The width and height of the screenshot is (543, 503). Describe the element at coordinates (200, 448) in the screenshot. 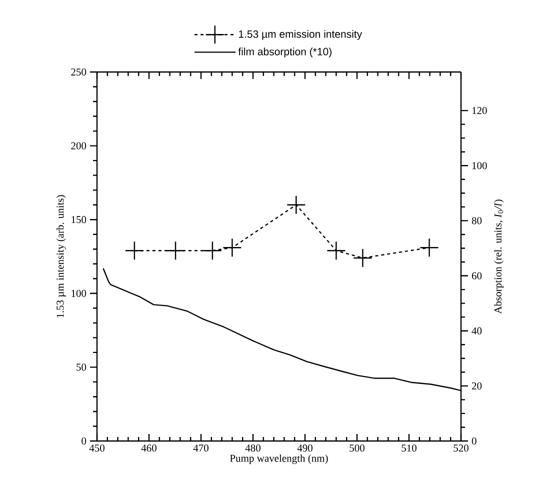

I see `x-tick-label: 470` at that location.